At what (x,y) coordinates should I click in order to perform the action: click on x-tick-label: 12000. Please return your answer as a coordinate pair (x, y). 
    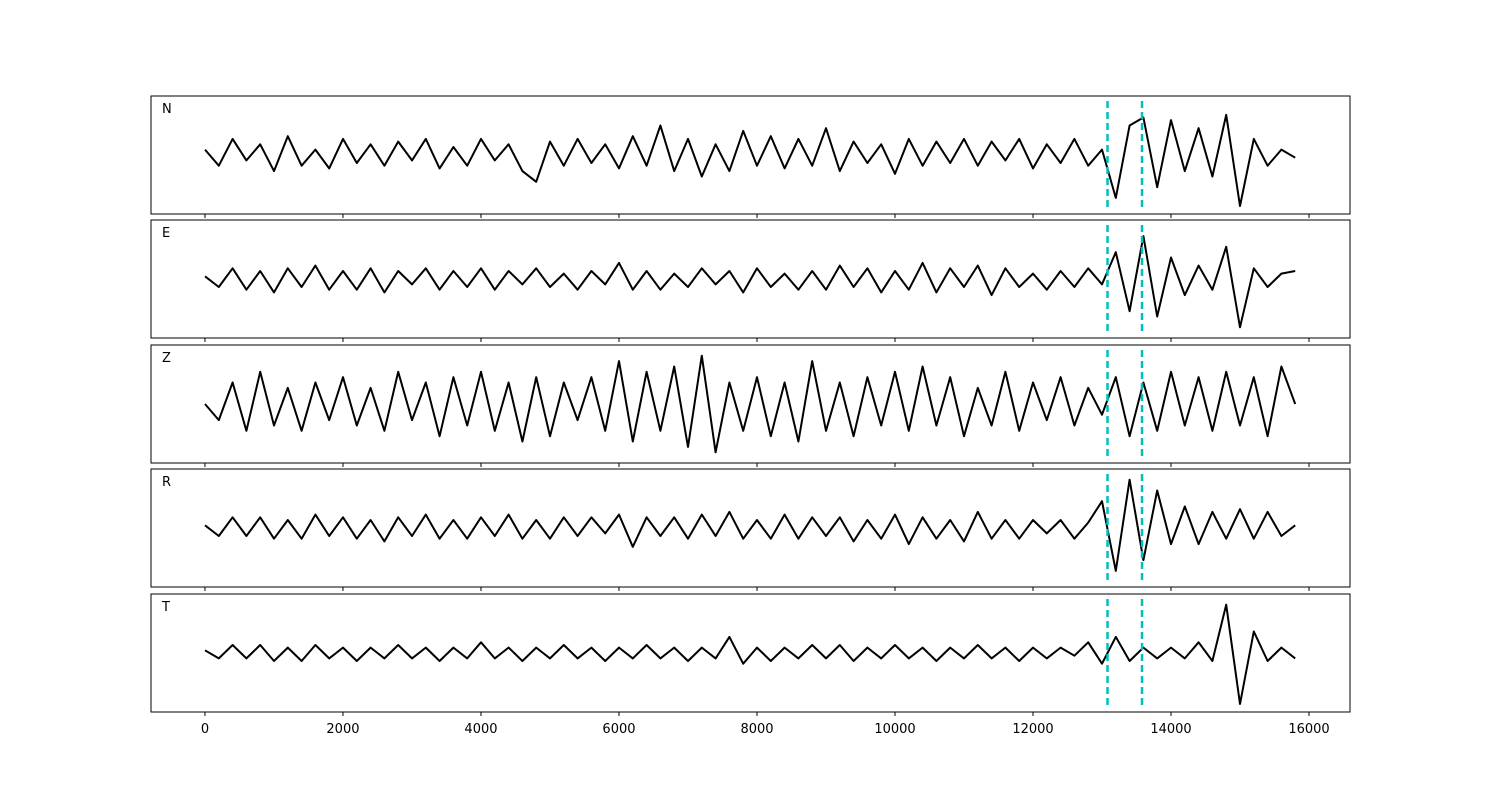
    Looking at the image, I should click on (1032, 729).